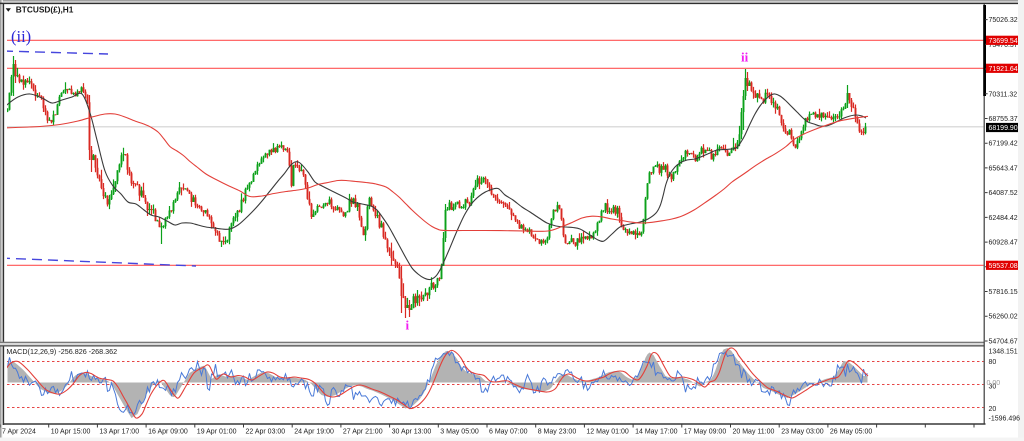  I want to click on svg-text: 16 Apr 09:00, so click(168, 432).